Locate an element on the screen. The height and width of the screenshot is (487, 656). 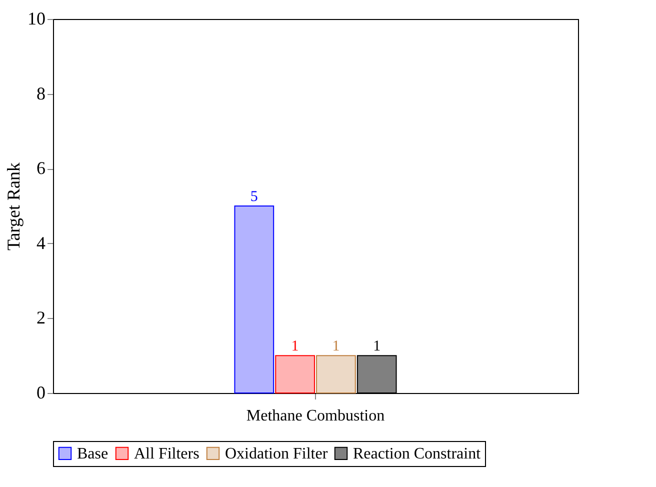
legend-label: All Filters is located at coordinates (167, 453).